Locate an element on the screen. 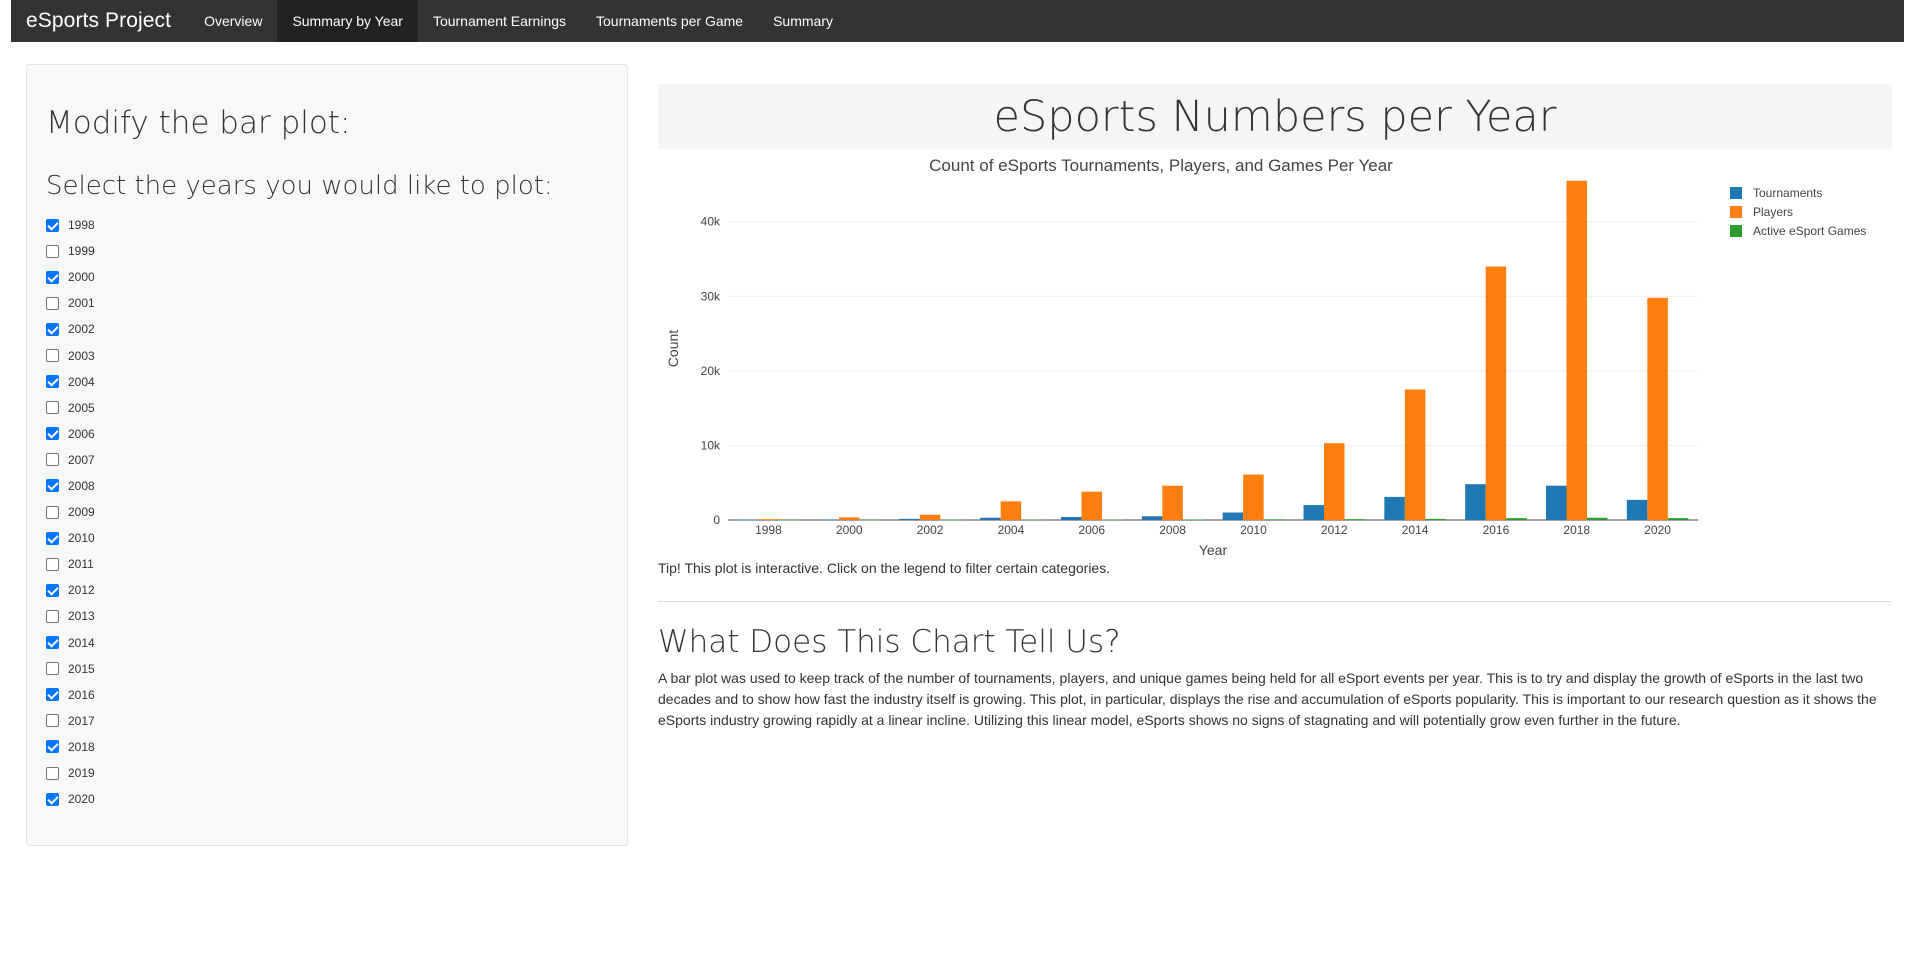 The height and width of the screenshot is (967, 1914). year-checkbox-row: 2013 is located at coordinates (70, 616).